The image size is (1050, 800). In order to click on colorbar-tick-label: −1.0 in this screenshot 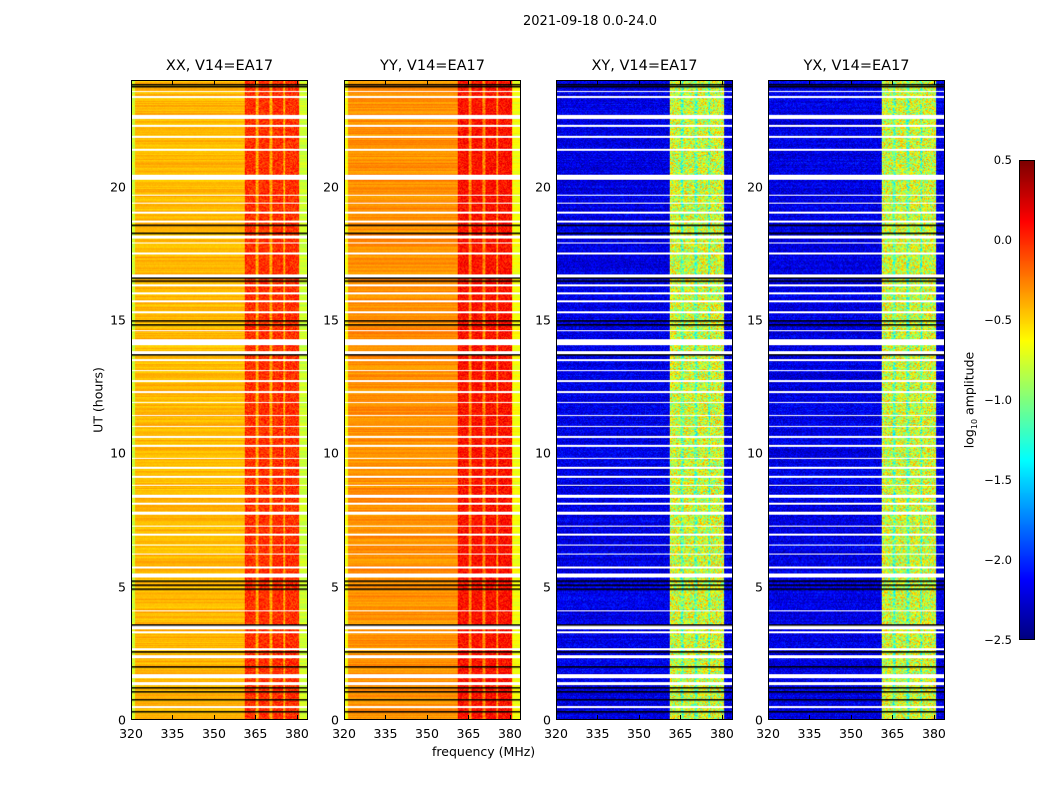, I will do `click(998, 400)`.